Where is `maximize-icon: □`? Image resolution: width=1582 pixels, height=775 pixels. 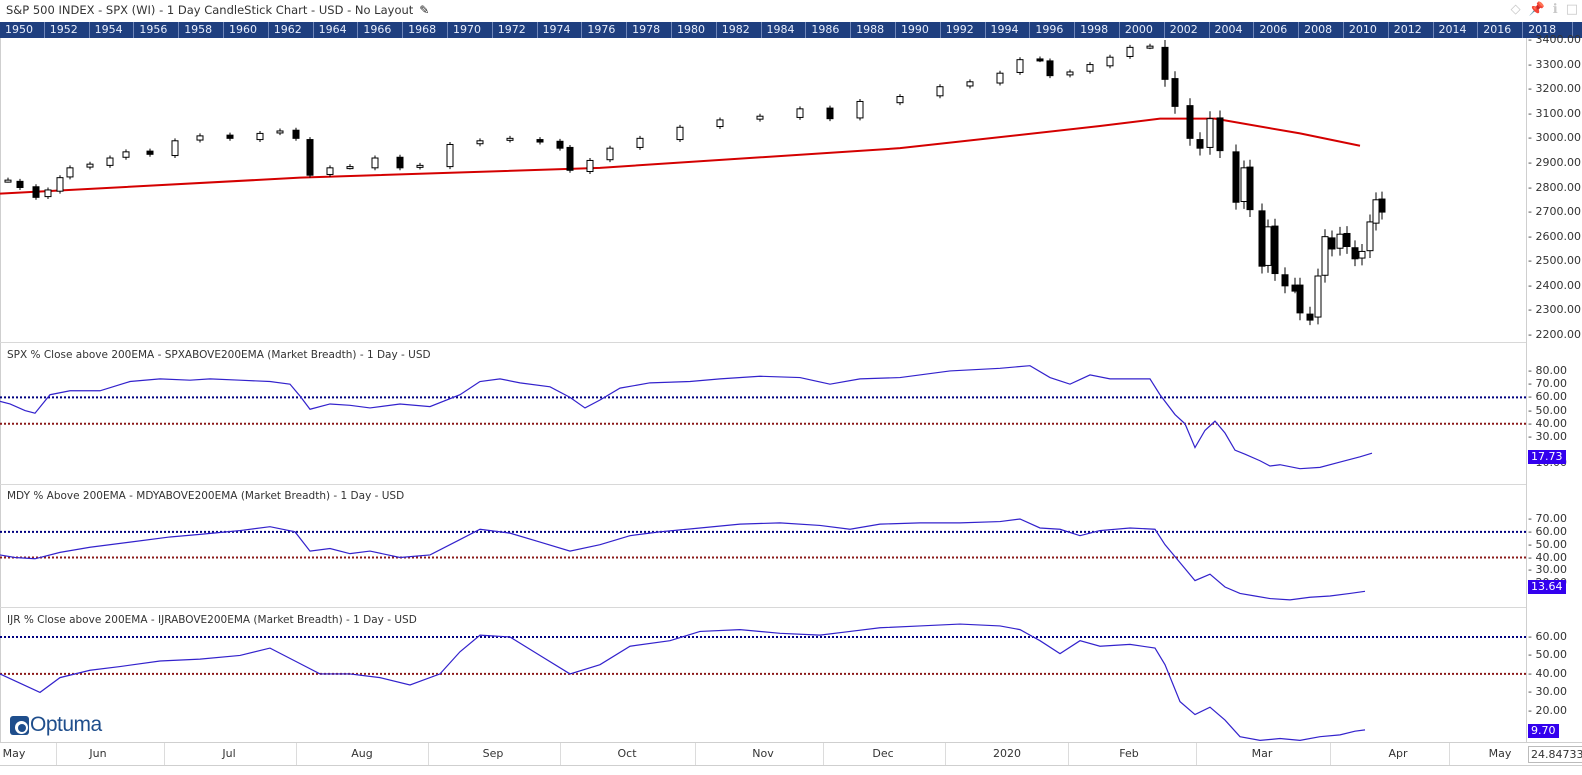 maximize-icon: □ is located at coordinates (1571, 9).